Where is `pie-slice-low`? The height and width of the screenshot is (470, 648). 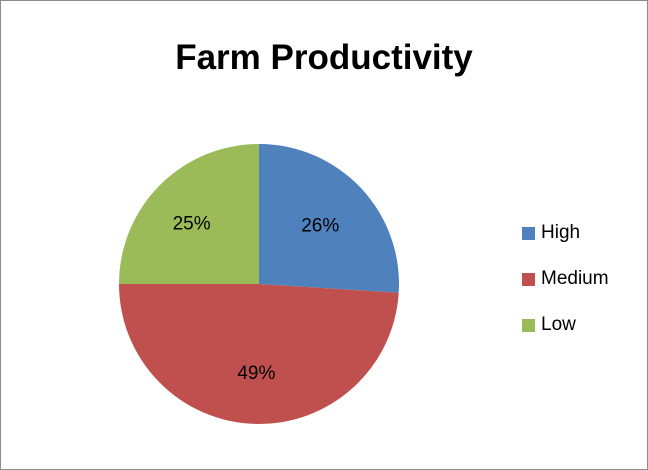 pie-slice-low is located at coordinates (189, 214).